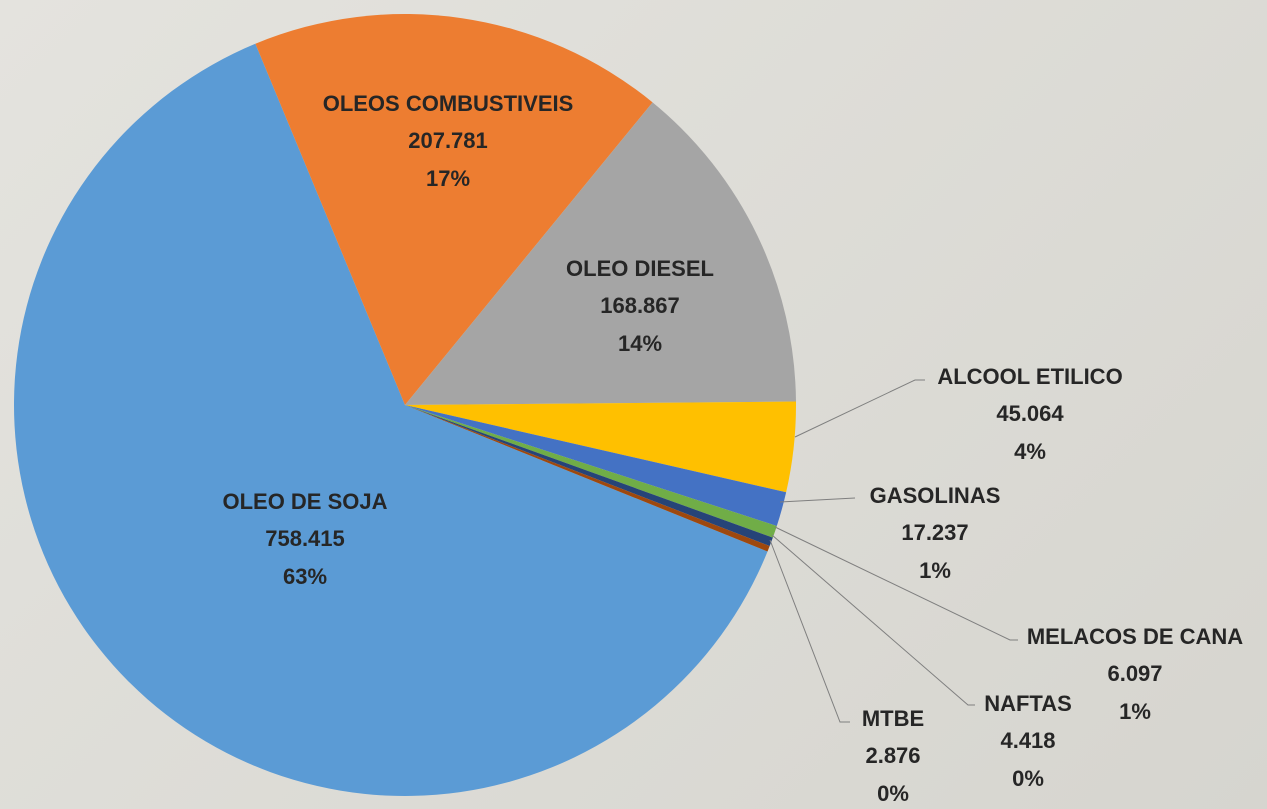  I want to click on slice-value: 168.867, so click(640, 305).